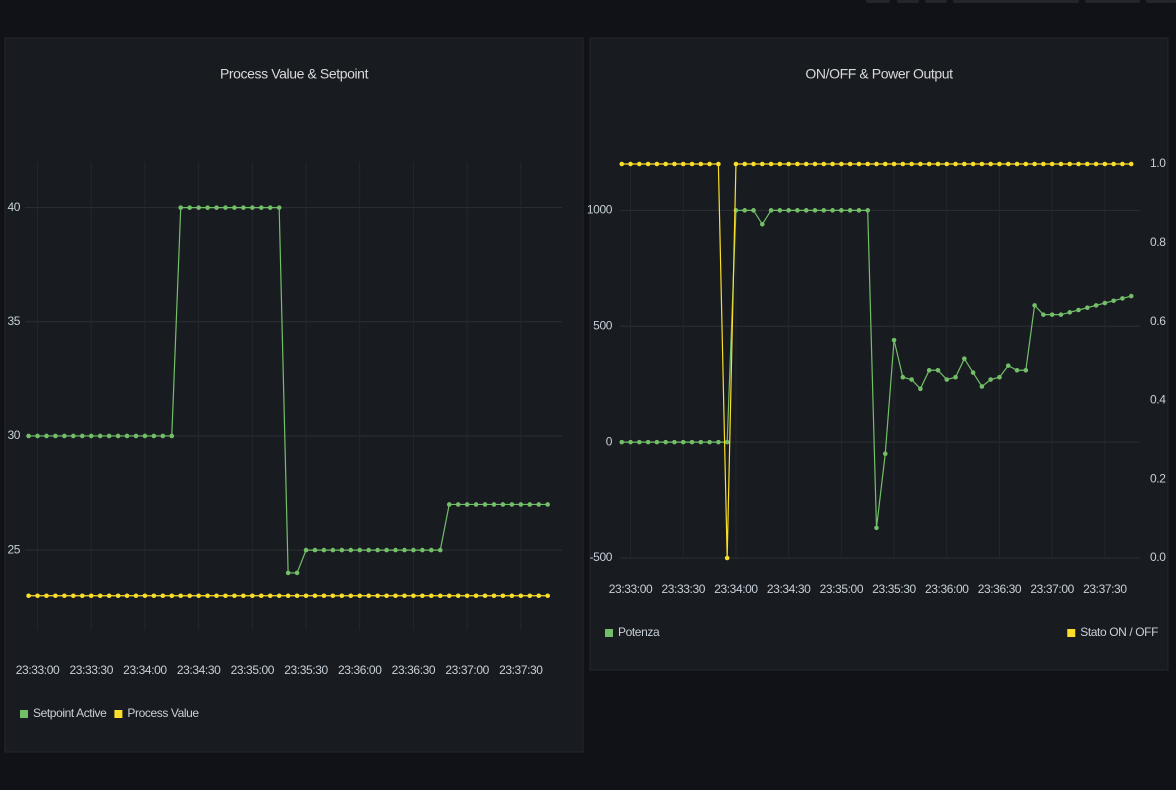 This screenshot has width=1176, height=790. What do you see at coordinates (1016, 1) in the screenshot?
I see `time-picker` at bounding box center [1016, 1].